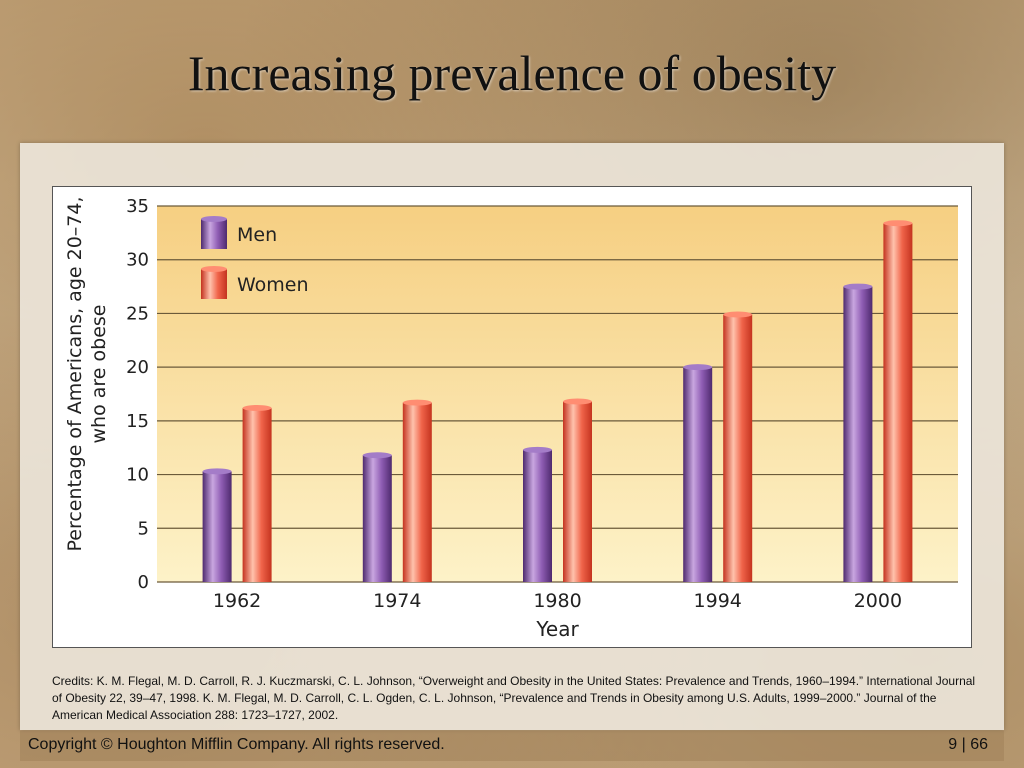 This screenshot has width=1024, height=768. I want to click on y-tick-label-0: 0, so click(143, 582).